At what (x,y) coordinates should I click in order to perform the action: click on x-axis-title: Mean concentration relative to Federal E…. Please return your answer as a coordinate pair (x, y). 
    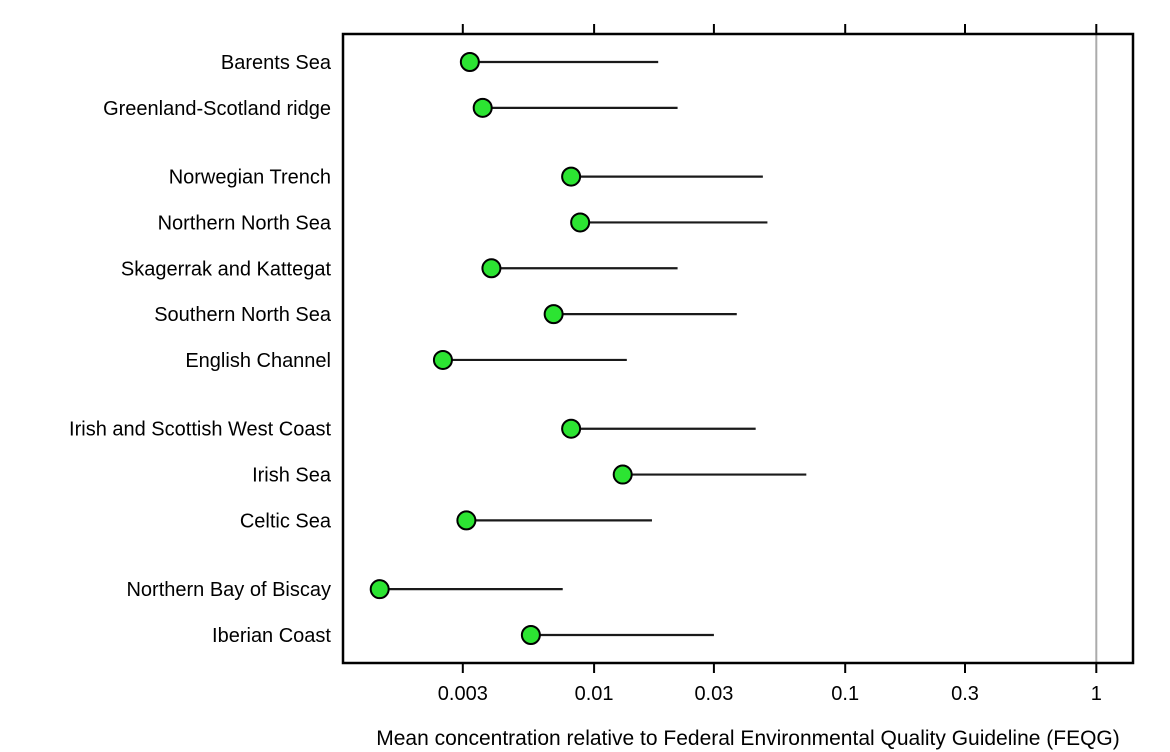
    Looking at the image, I should click on (748, 738).